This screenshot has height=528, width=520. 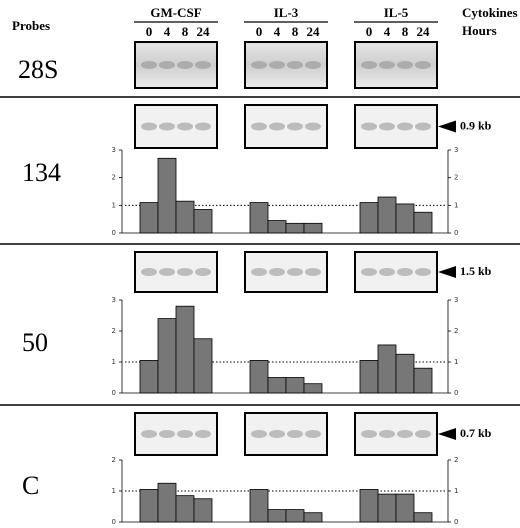 I want to click on band-size: 1.5 kb, so click(x=476, y=271).